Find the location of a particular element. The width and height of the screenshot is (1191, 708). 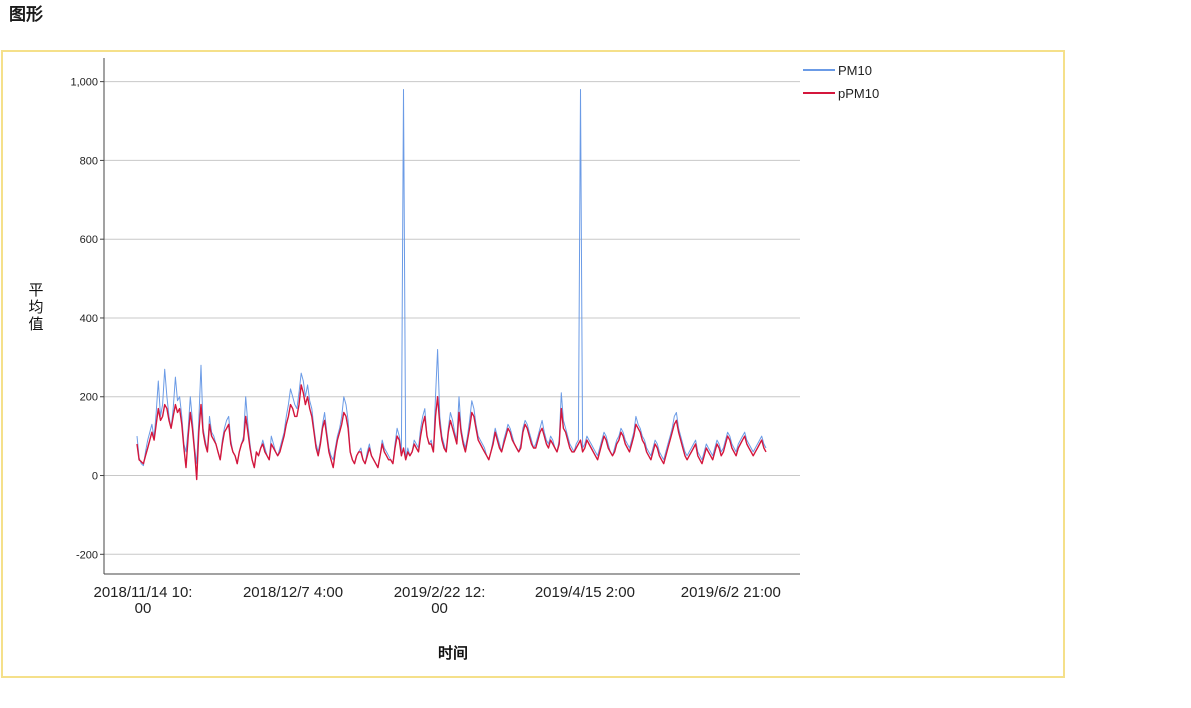

x-tick-label: 2019/2/22 12: is located at coordinates (440, 592).